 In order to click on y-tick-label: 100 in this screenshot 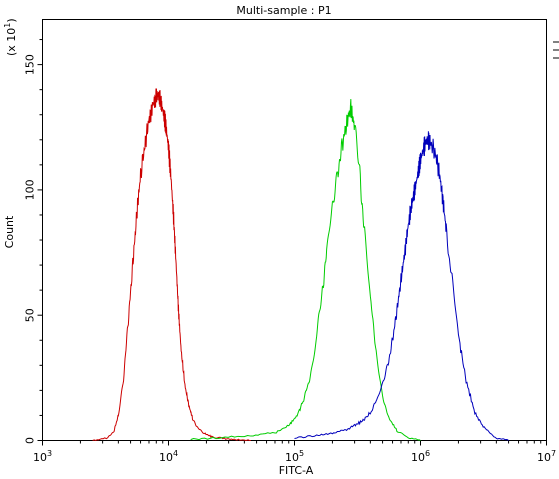, I will do `click(30, 189)`.